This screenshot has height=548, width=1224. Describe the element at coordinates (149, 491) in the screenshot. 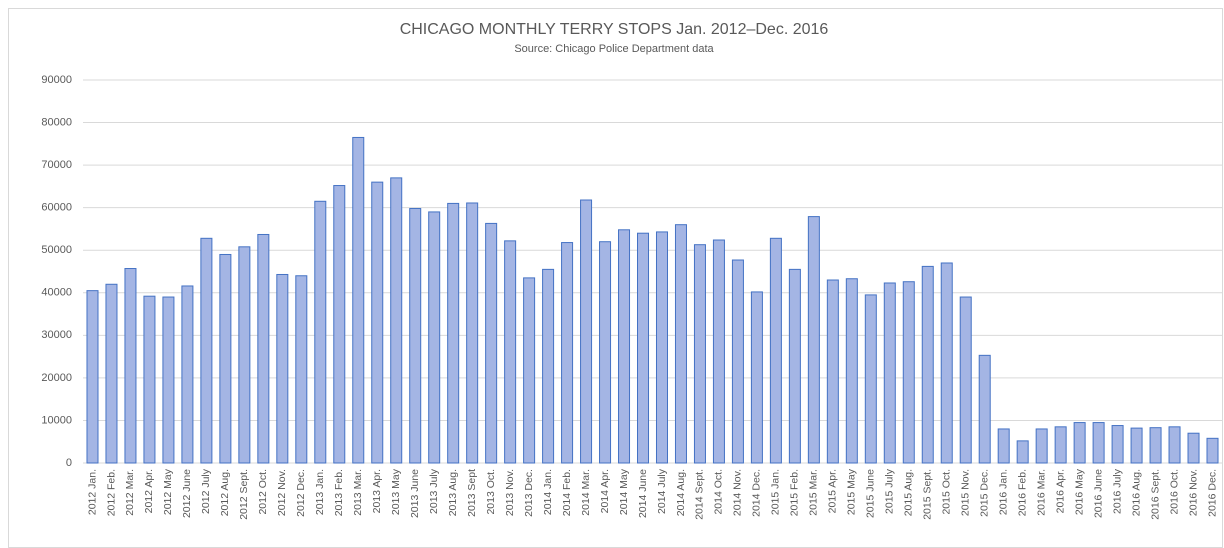

I see `x-tick-label: 2012 Apr.` at that location.